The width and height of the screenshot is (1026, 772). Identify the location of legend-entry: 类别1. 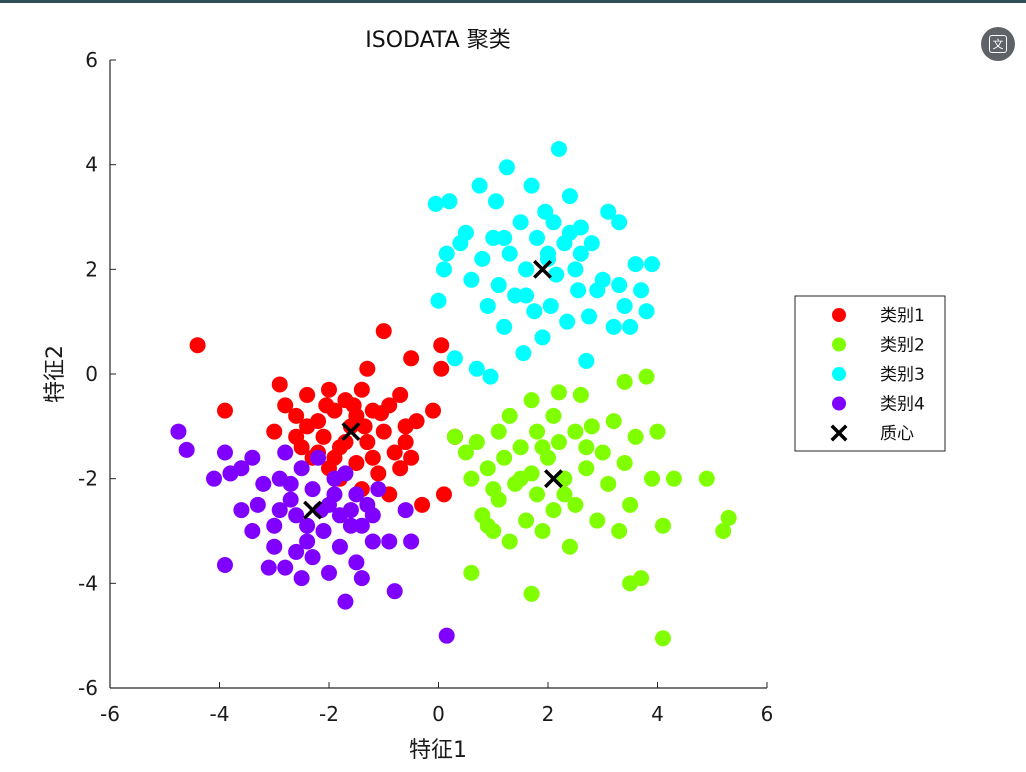
(878, 316).